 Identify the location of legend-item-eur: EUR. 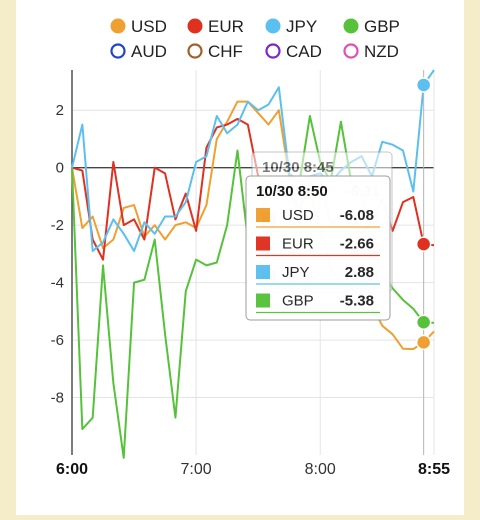
(215, 26).